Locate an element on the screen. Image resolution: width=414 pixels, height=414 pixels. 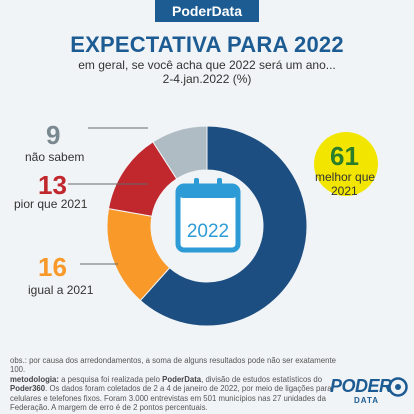
label-igual: igual a 2021 is located at coordinates (61, 290).